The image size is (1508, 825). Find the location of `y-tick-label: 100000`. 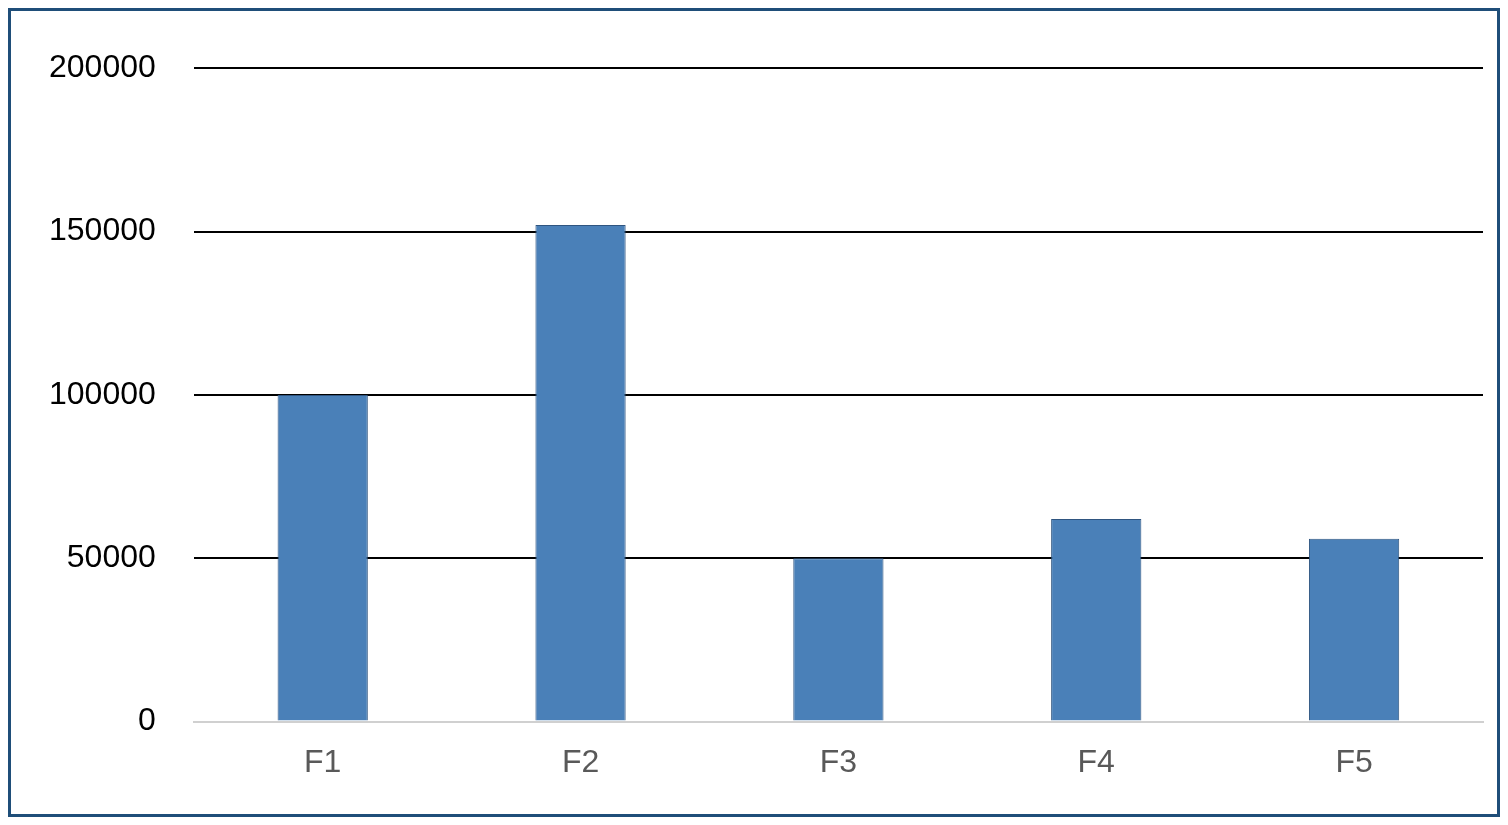

y-tick-label: 100000 is located at coordinates (102, 392).